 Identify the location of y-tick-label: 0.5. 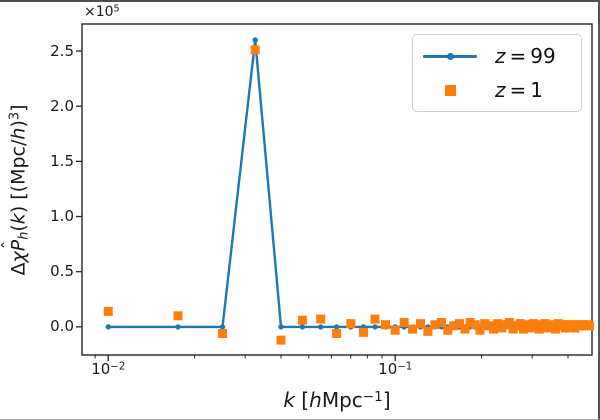
(62, 271).